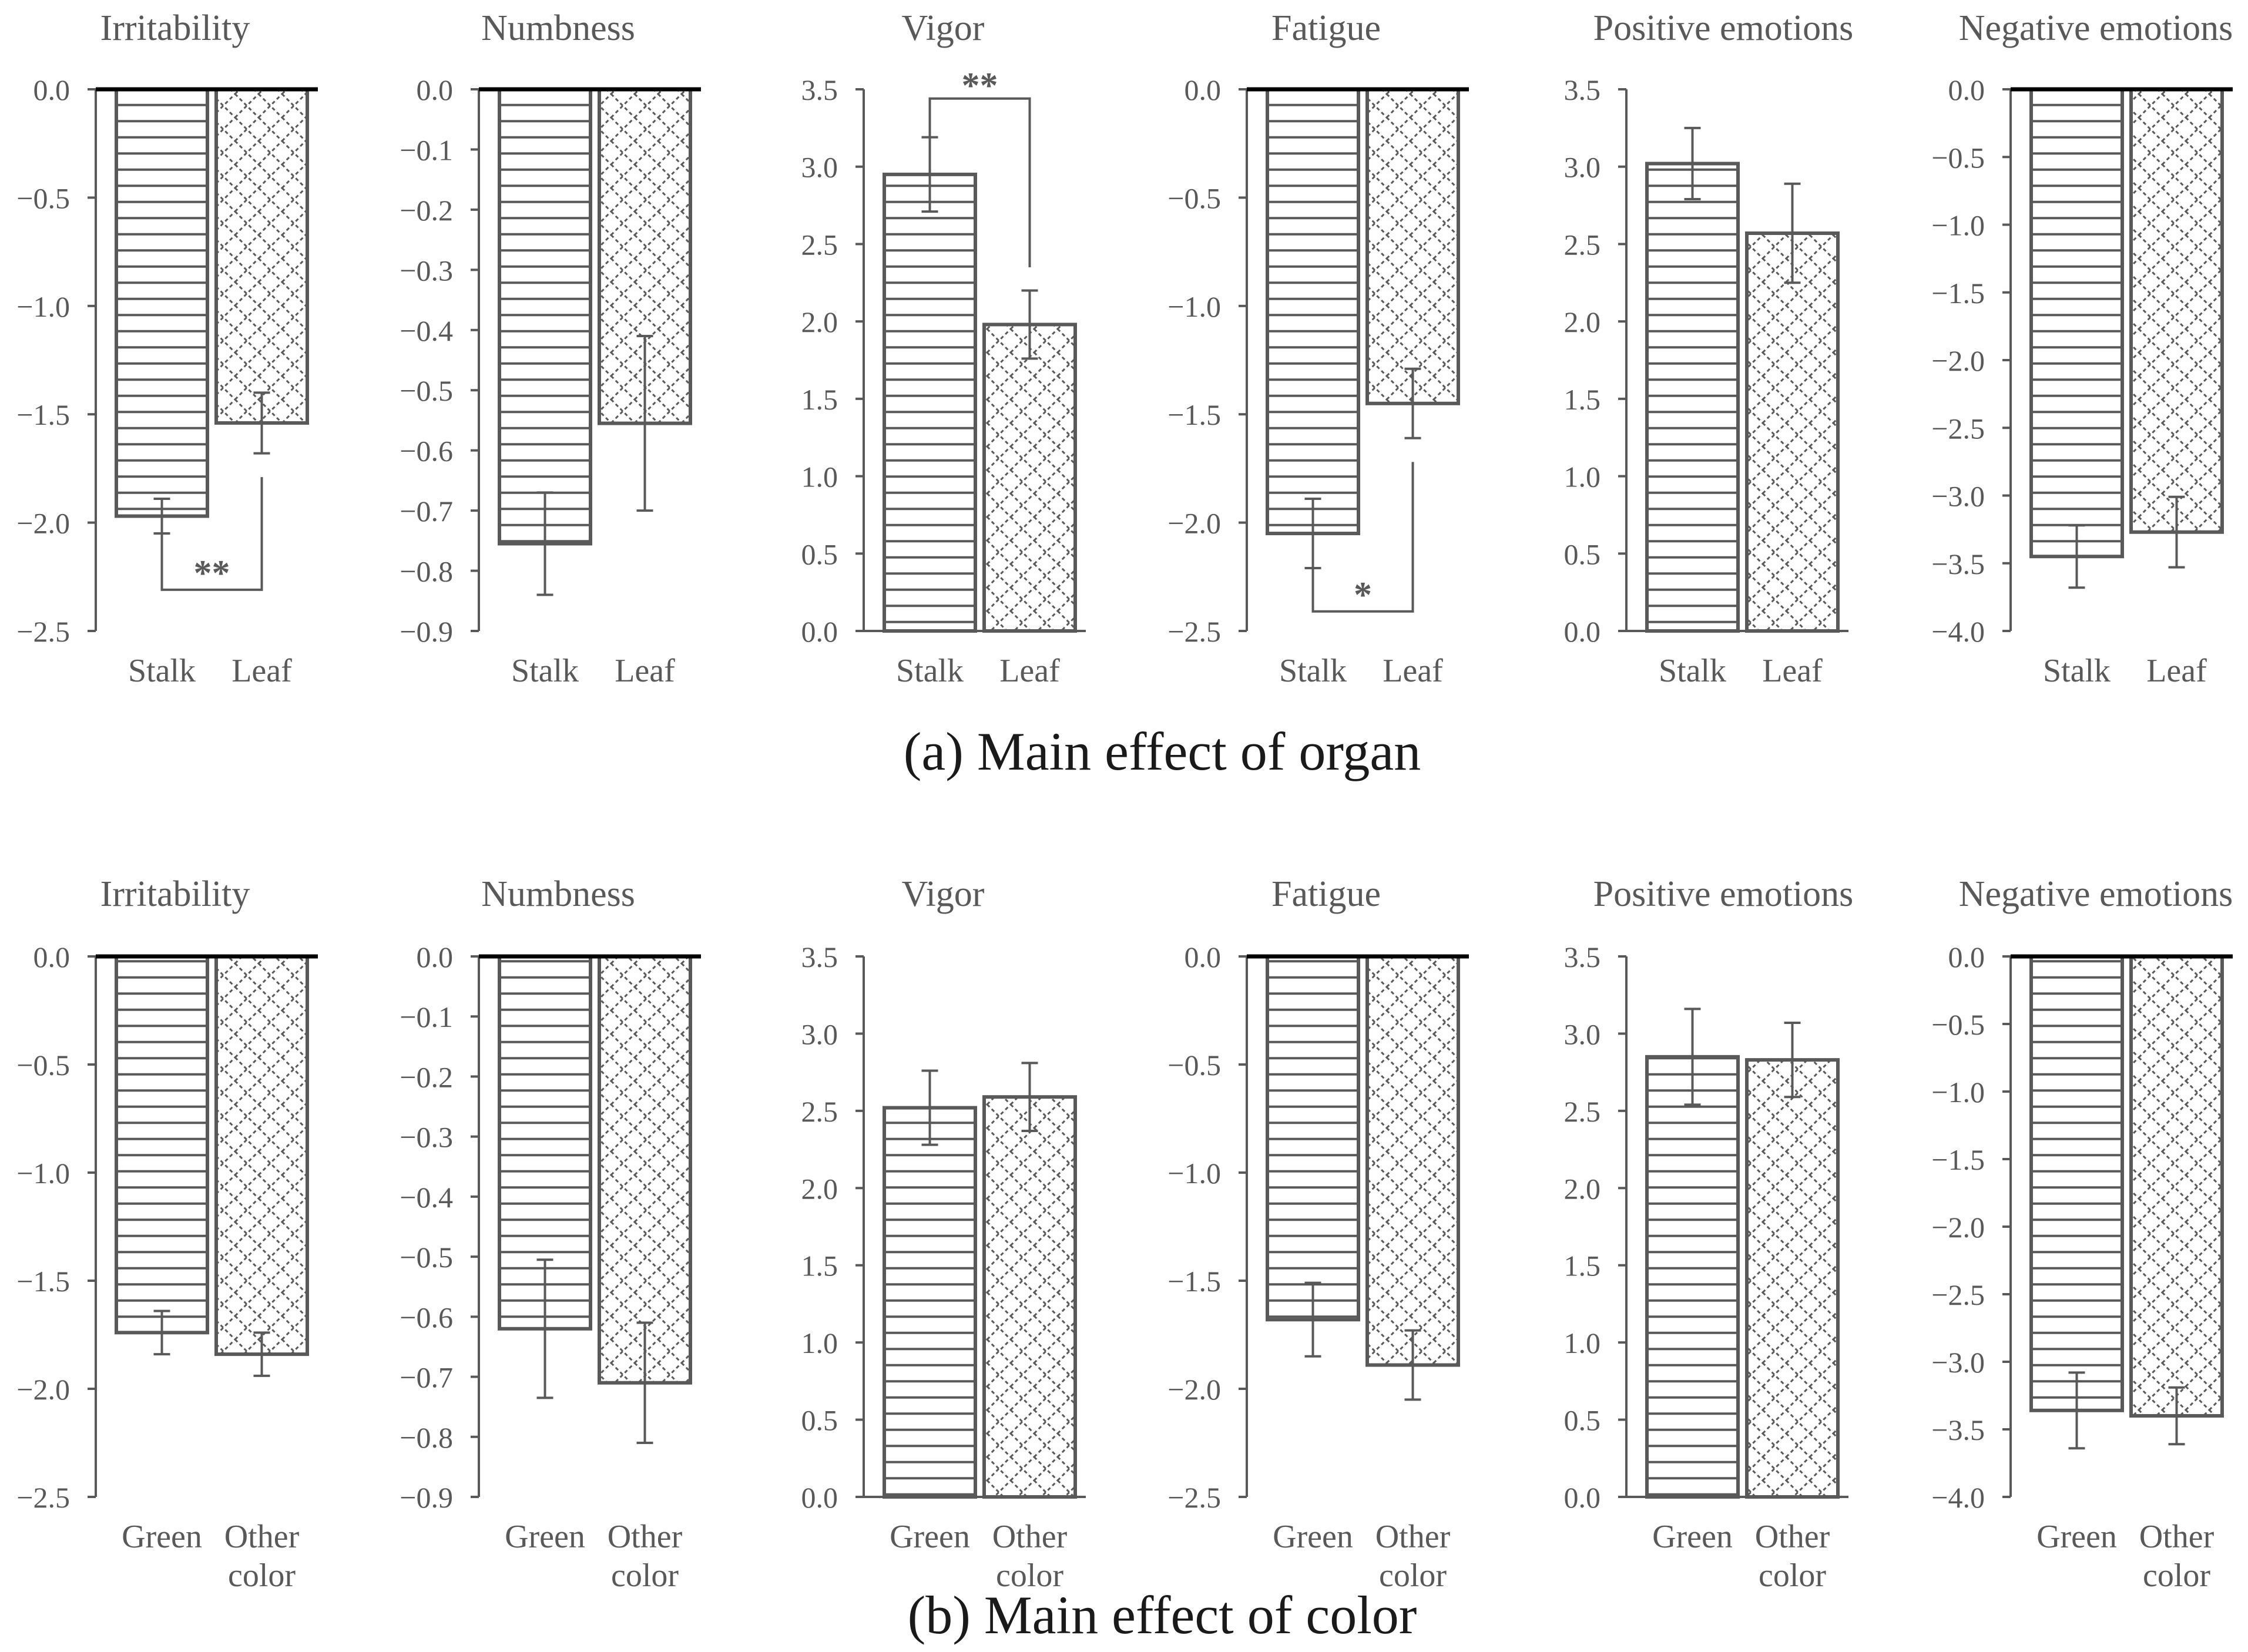 The width and height of the screenshot is (2248, 1652). What do you see at coordinates (1318, 348) in the screenshot?
I see `chart-panel-a-4: Fatigue Stalk Leaf 0.0 −0.5 −1.0 −1.5 −2.0 −2.5 *` at bounding box center [1318, 348].